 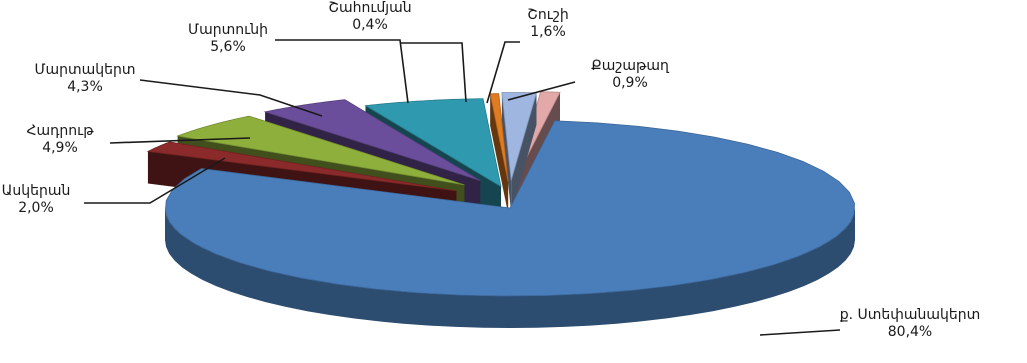 I want to click on slice-value-label: 0,9%, so click(x=630, y=83).